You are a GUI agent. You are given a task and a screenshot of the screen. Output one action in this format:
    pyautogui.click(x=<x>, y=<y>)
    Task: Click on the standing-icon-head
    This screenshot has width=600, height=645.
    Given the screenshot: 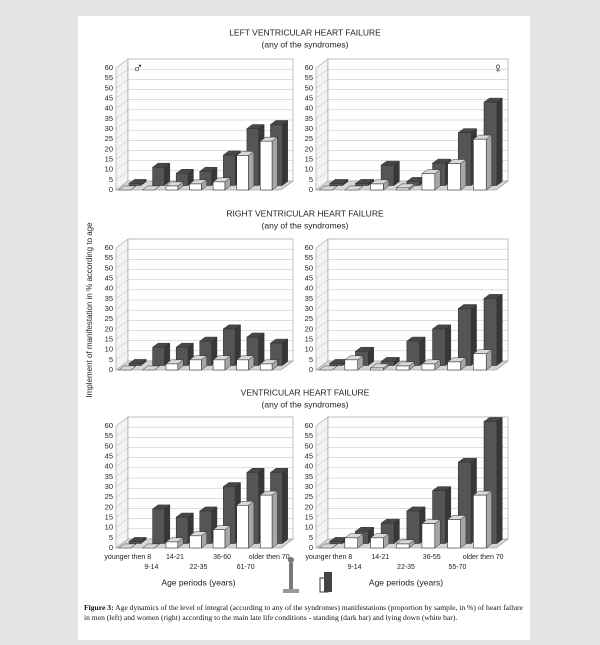 What is the action you would take?
    pyautogui.click(x=291, y=560)
    